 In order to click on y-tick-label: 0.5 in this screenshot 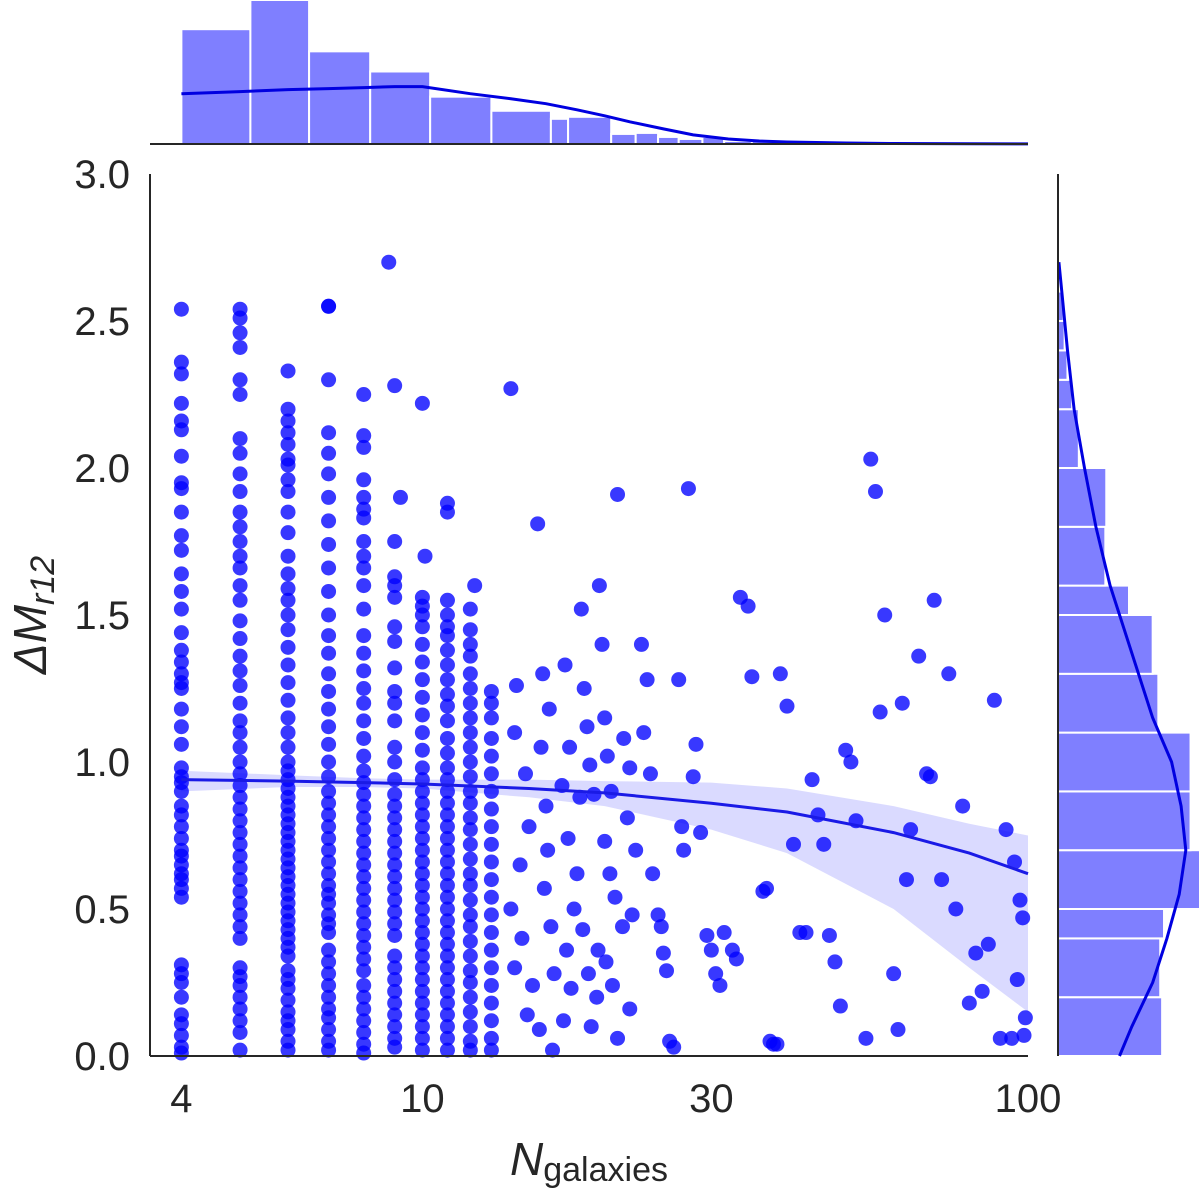, I will do `click(102, 910)`.